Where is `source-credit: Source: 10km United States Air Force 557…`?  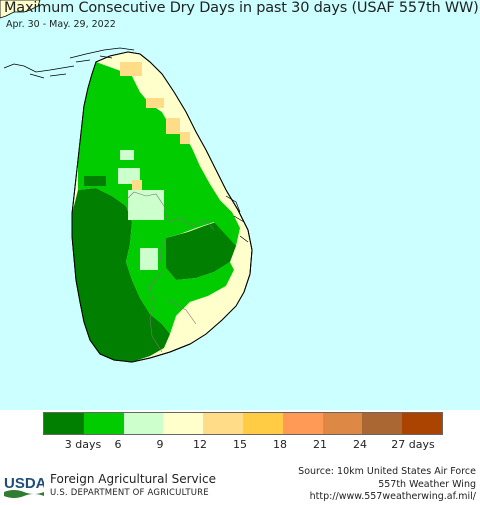
source-credit: Source: 10km United States Air Force 557… is located at coordinates (387, 485).